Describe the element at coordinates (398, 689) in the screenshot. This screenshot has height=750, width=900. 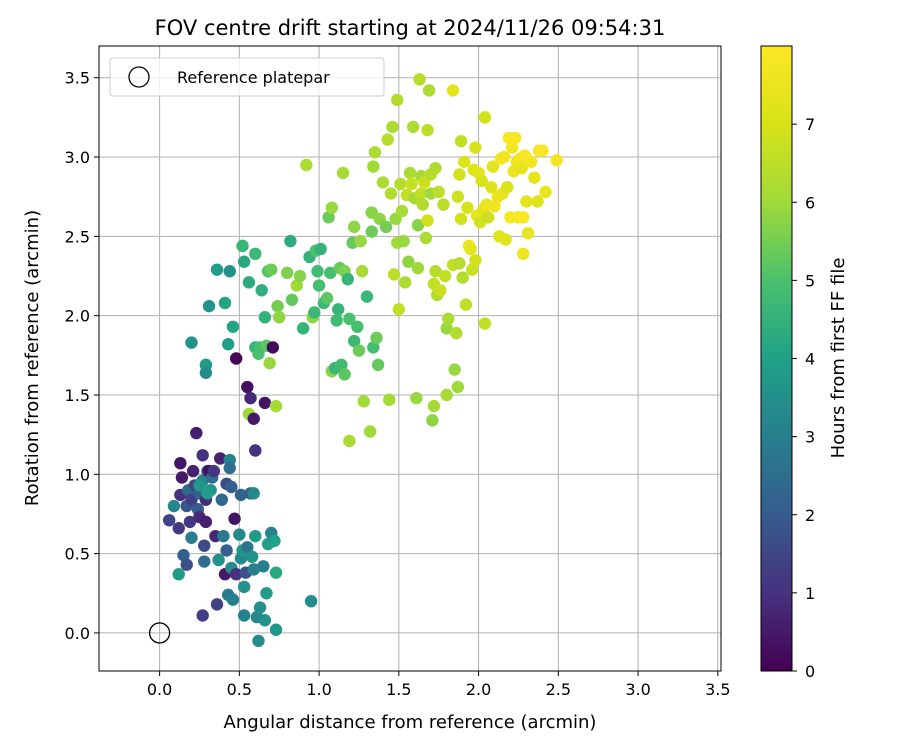
I see `x-tick-label: 1.5` at that location.